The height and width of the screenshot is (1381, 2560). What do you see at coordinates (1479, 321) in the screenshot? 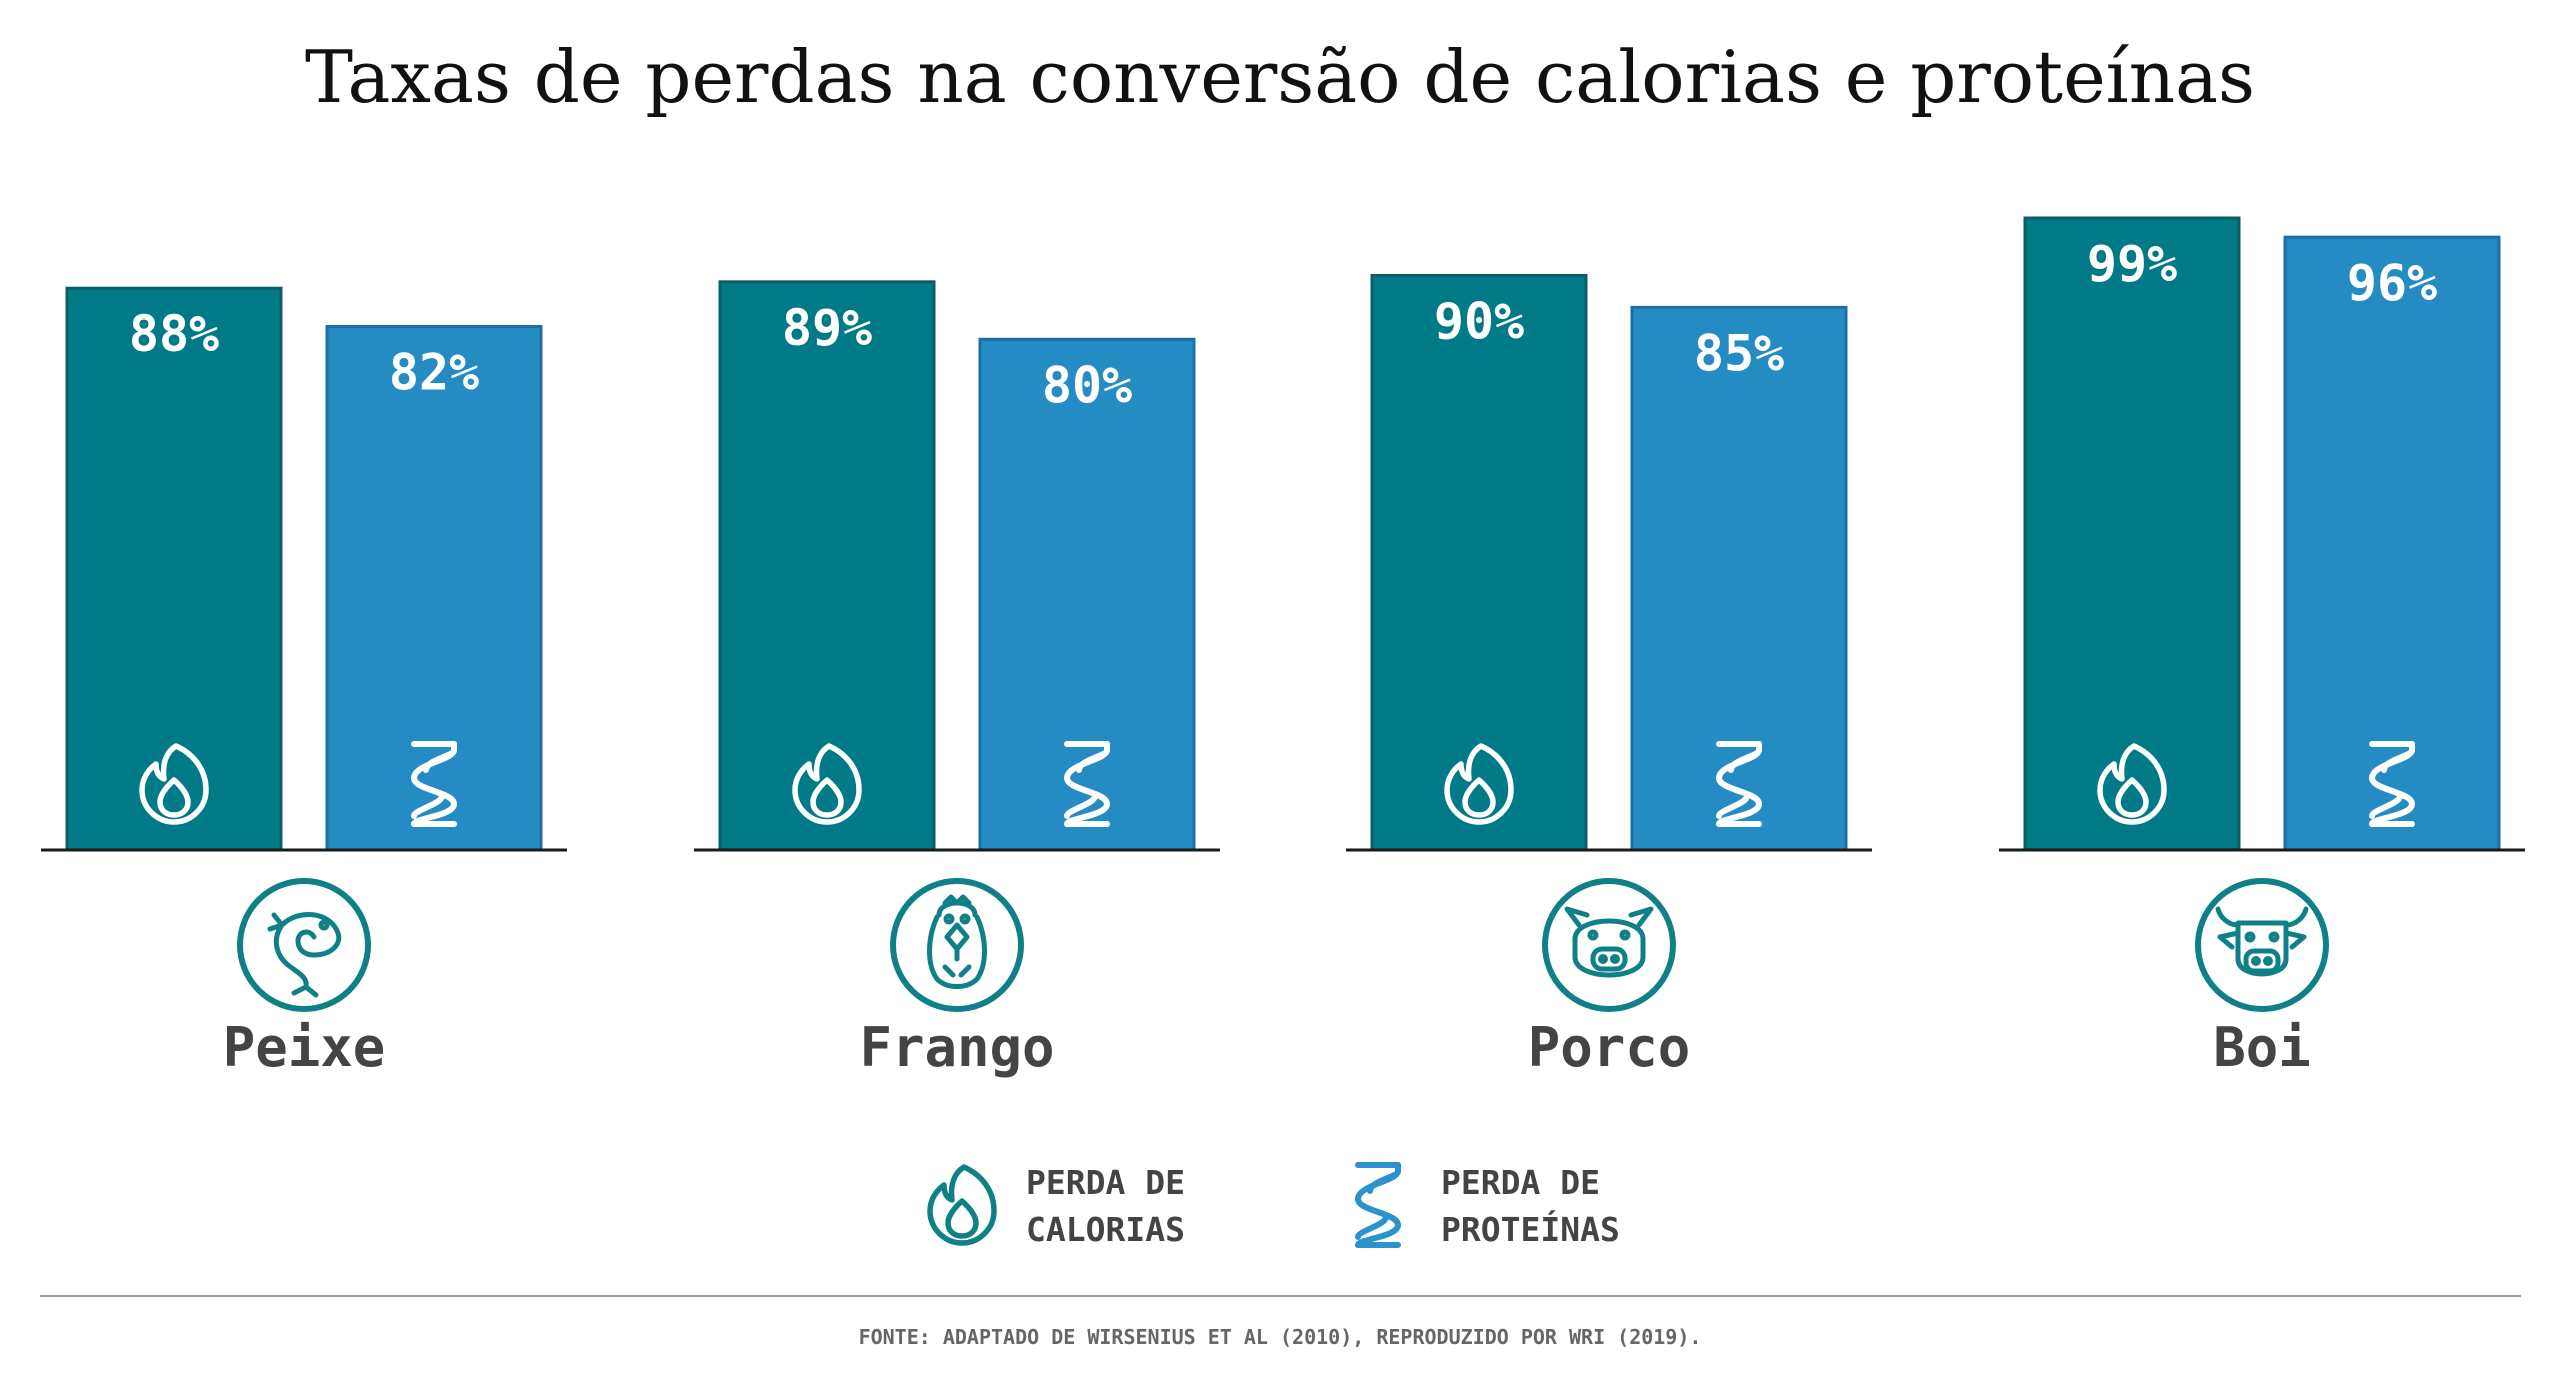
I see `bar-value-label: 90%` at bounding box center [1479, 321].